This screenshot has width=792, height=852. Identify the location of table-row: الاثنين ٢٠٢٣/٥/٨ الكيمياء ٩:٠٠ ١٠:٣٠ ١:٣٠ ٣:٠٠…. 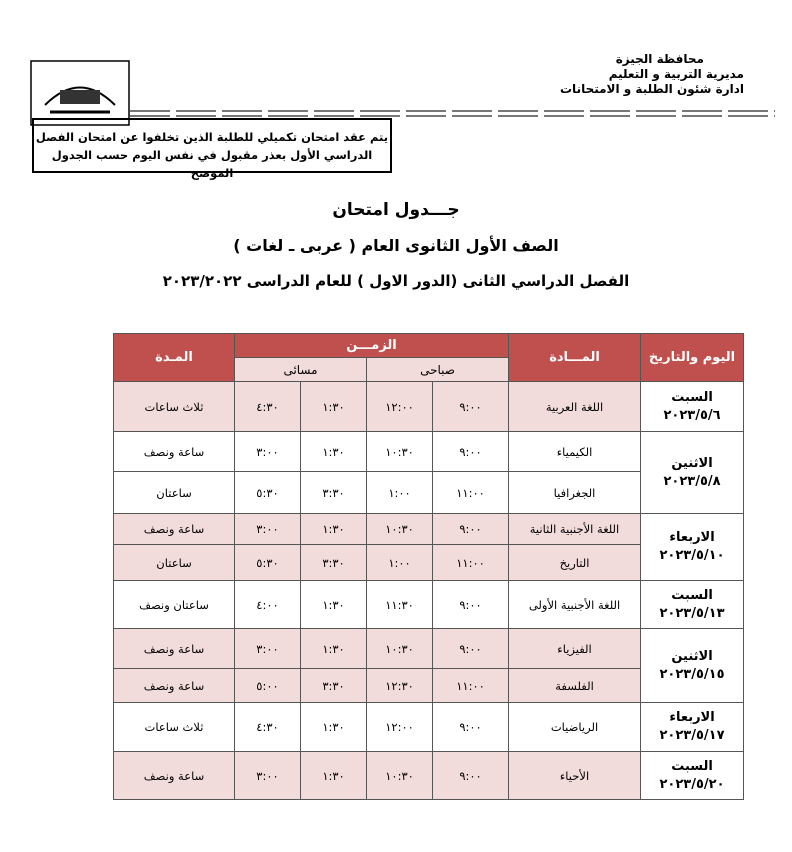
(429, 472).